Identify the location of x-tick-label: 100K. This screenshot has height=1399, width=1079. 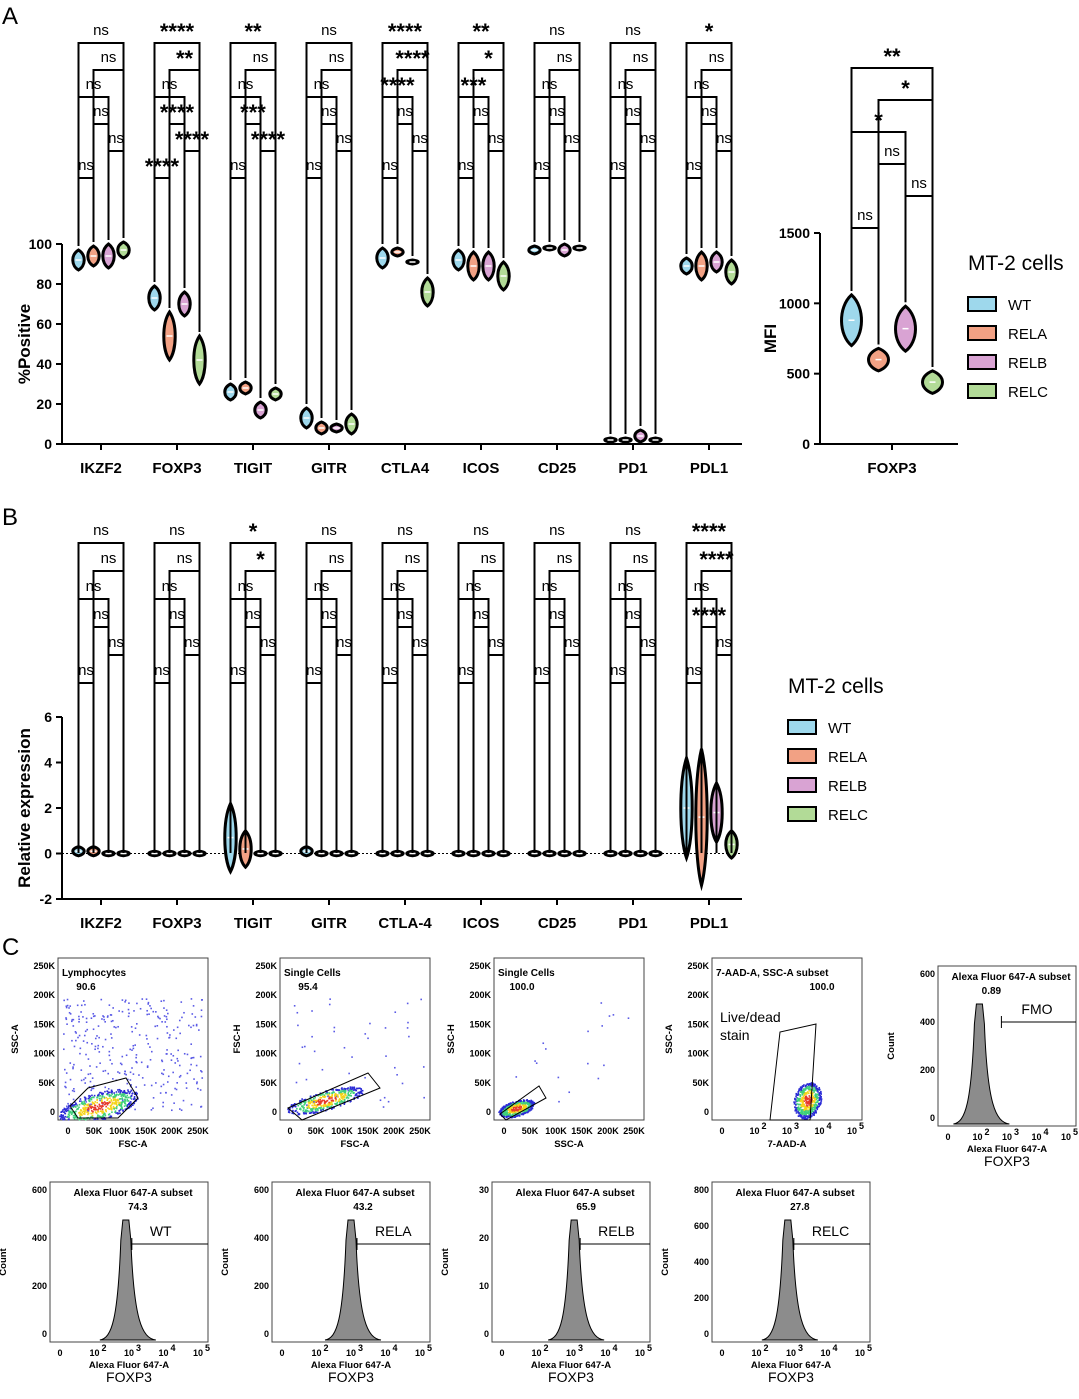
(120, 1131).